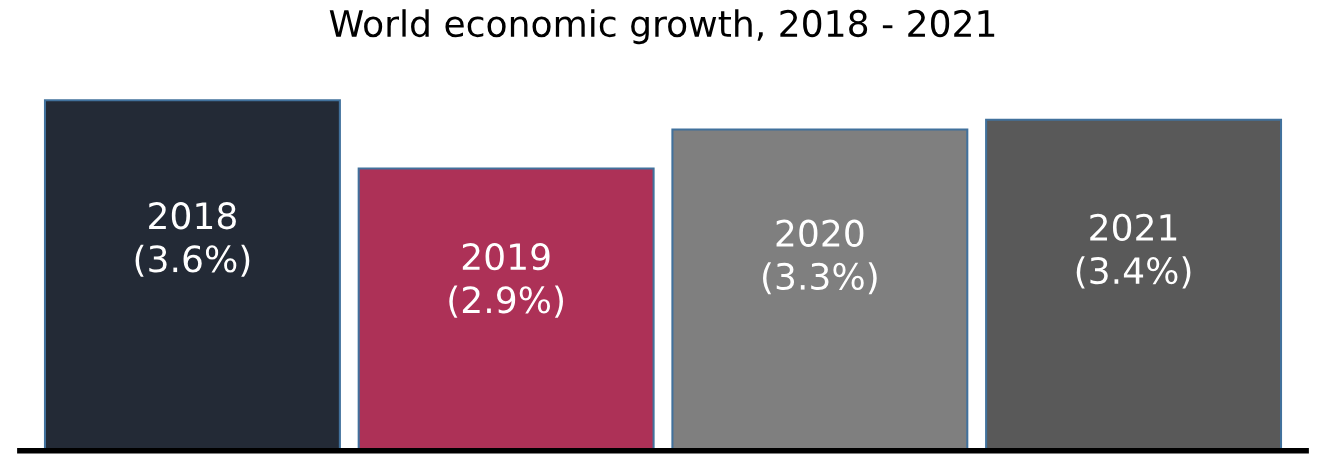 This screenshot has height=460, width=1326. I want to click on data-label: (2.9%), so click(506, 301).